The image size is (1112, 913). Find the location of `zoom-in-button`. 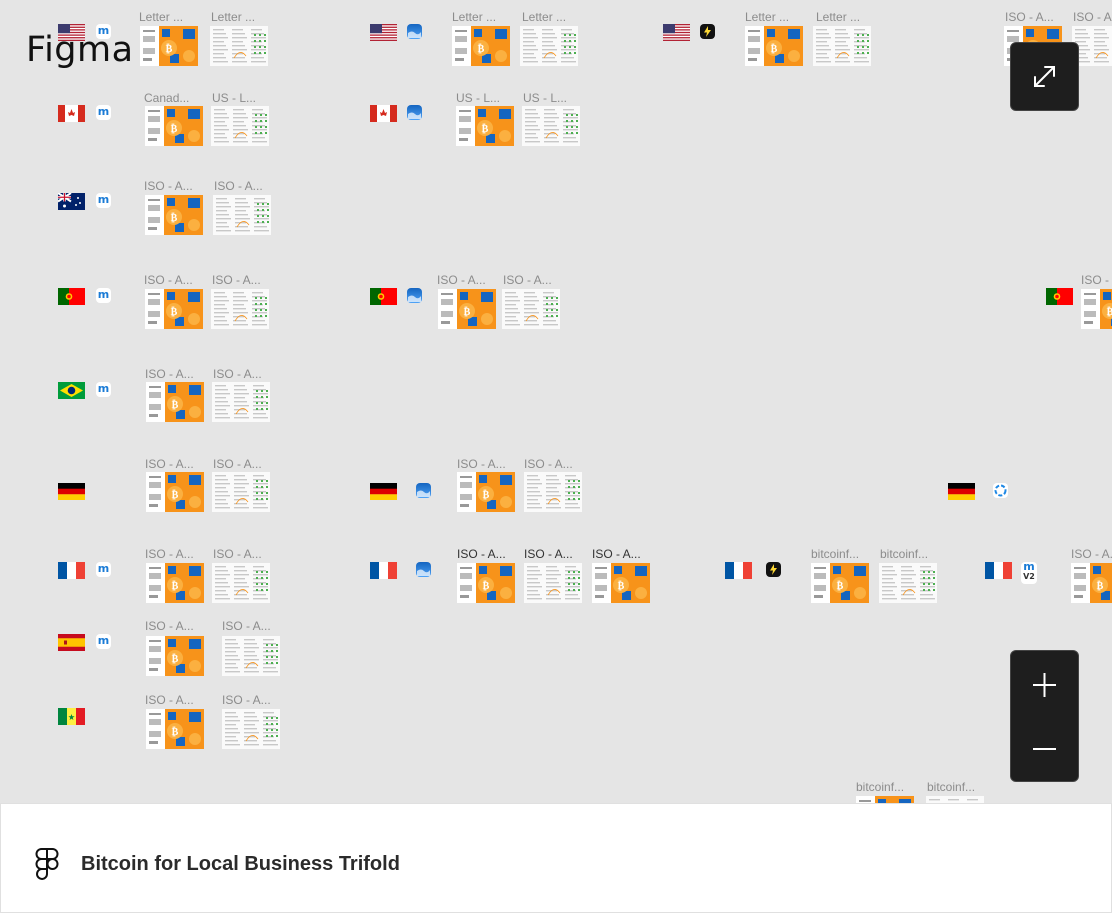

zoom-in-button is located at coordinates (1044, 683).